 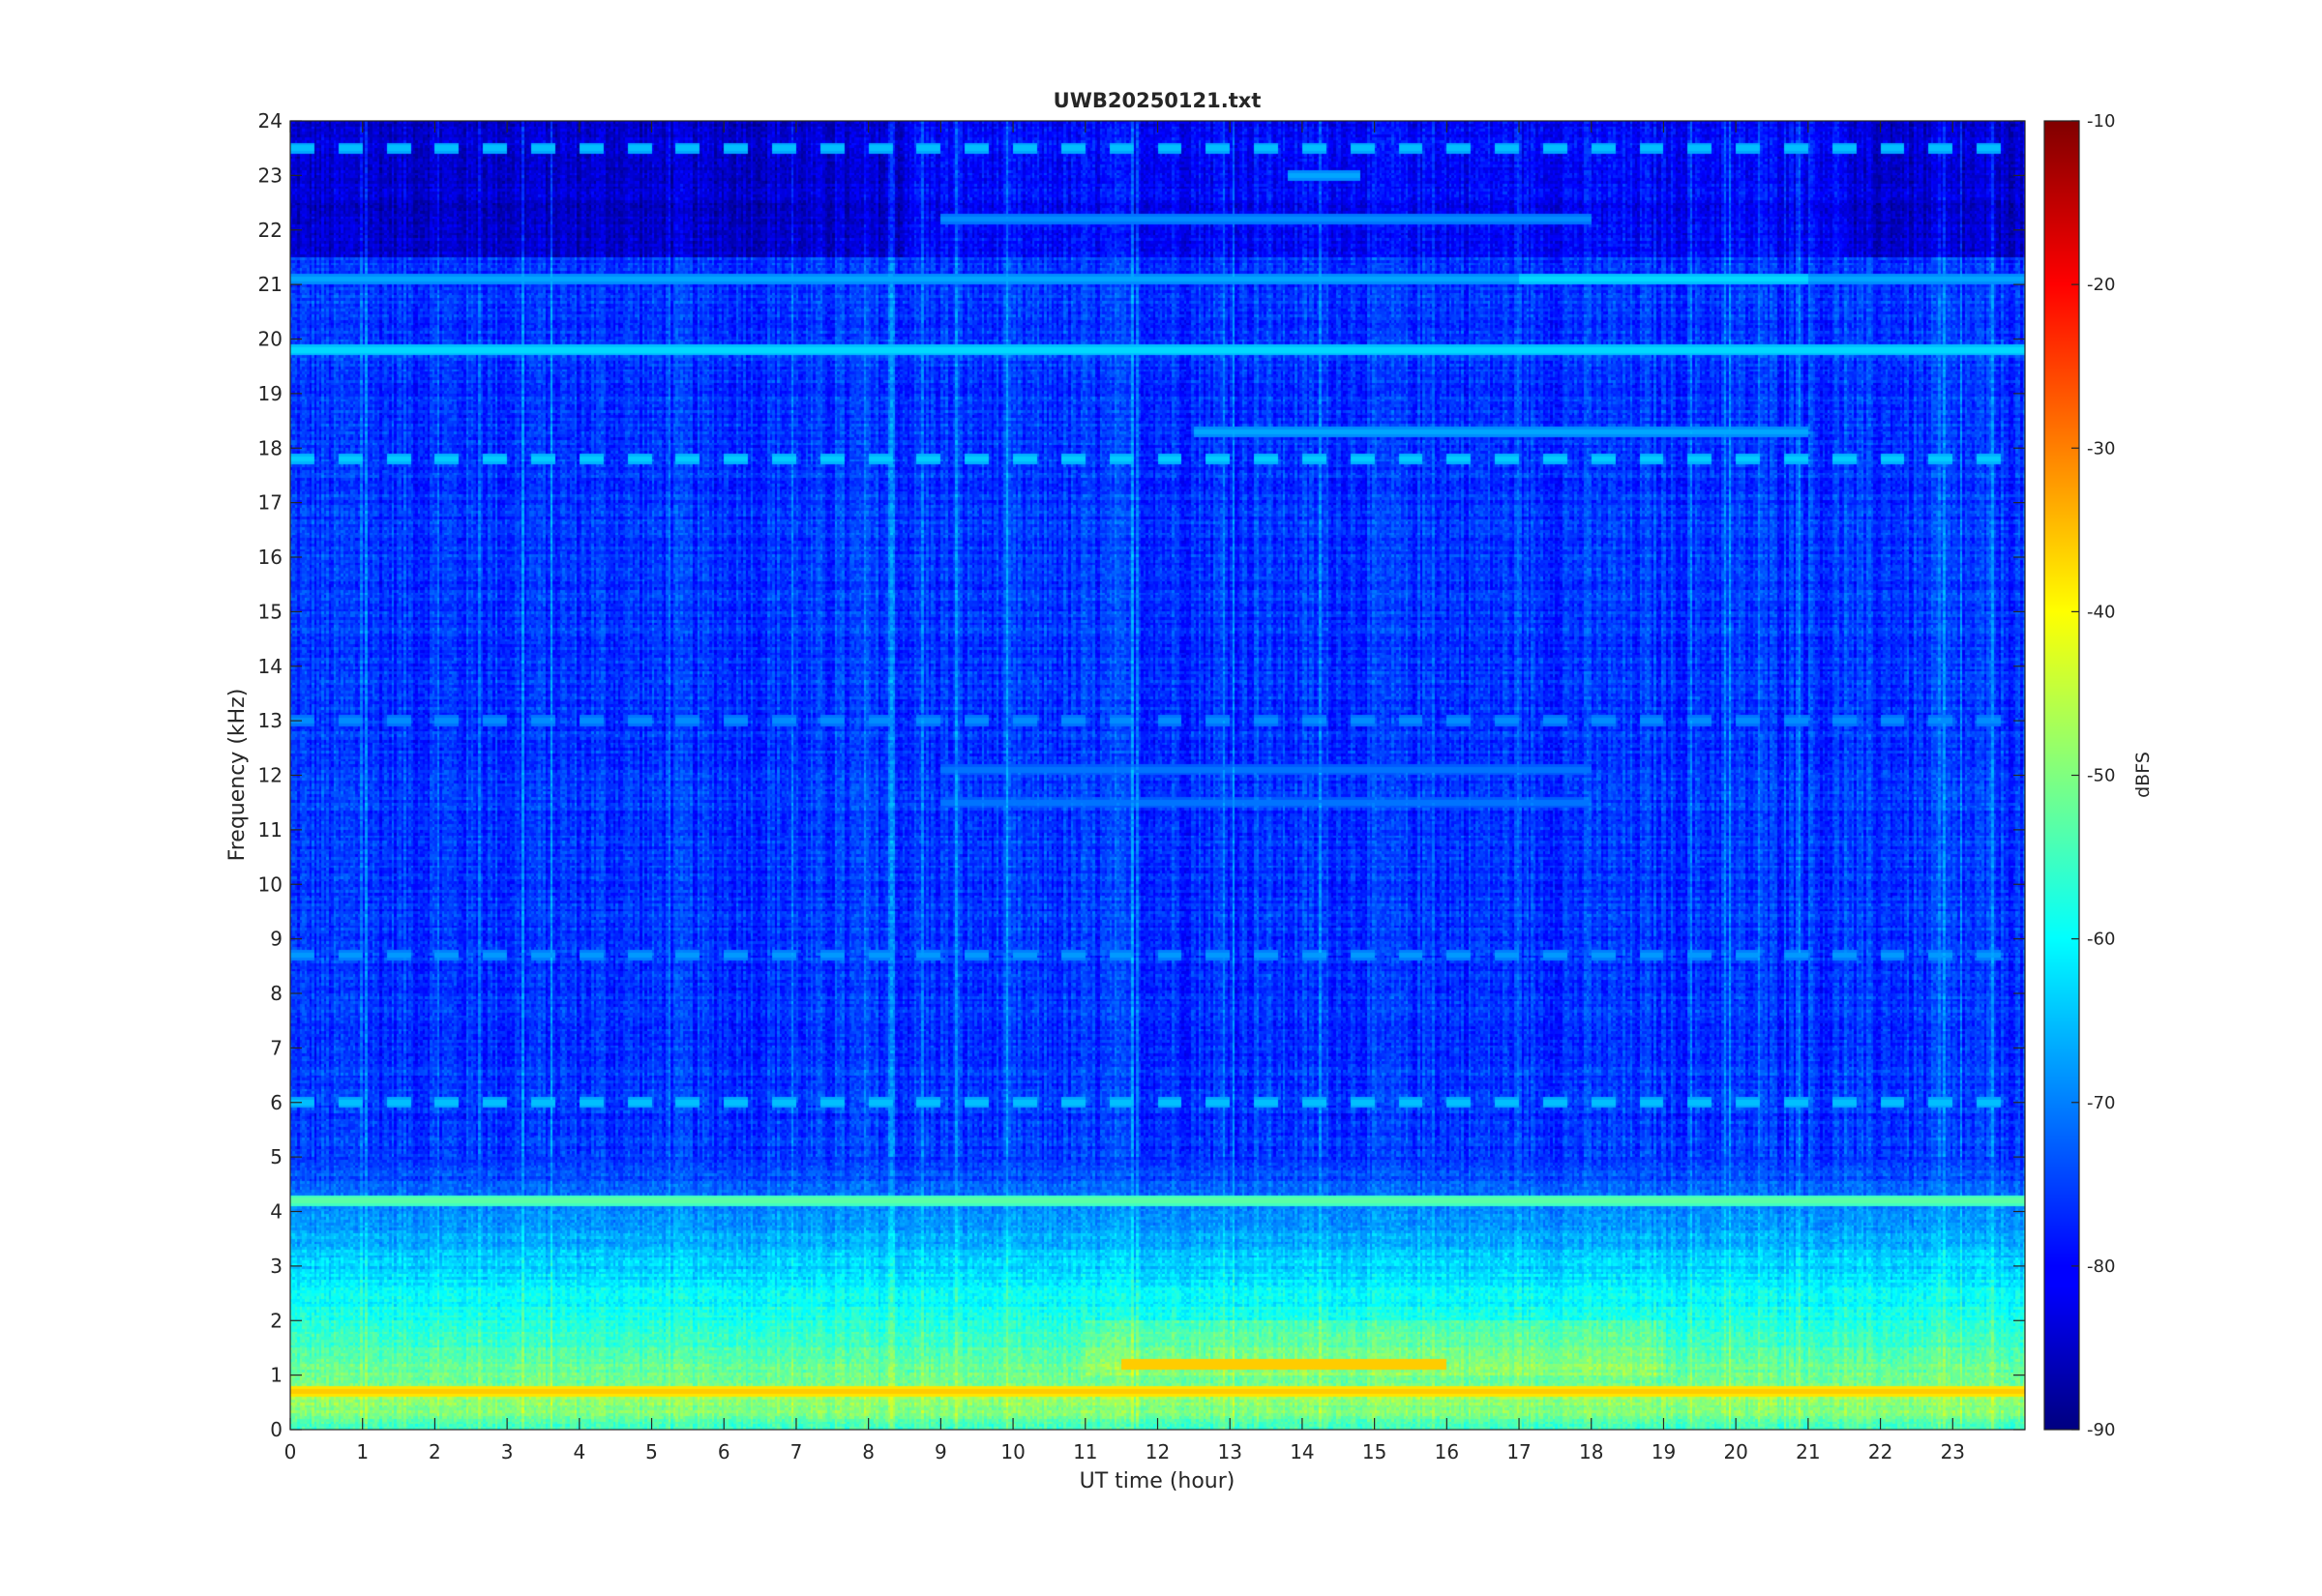 What do you see at coordinates (2101, 285) in the screenshot?
I see `colorbar-tick-label: -20` at bounding box center [2101, 285].